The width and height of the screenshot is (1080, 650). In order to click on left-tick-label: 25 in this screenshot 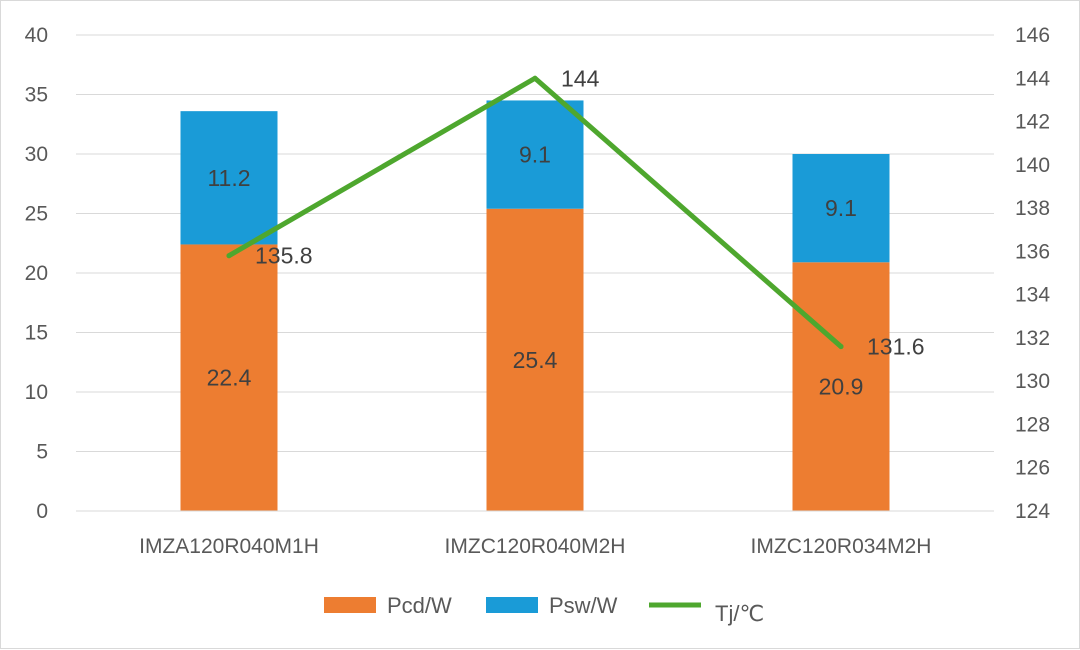, I will do `click(36, 214)`.